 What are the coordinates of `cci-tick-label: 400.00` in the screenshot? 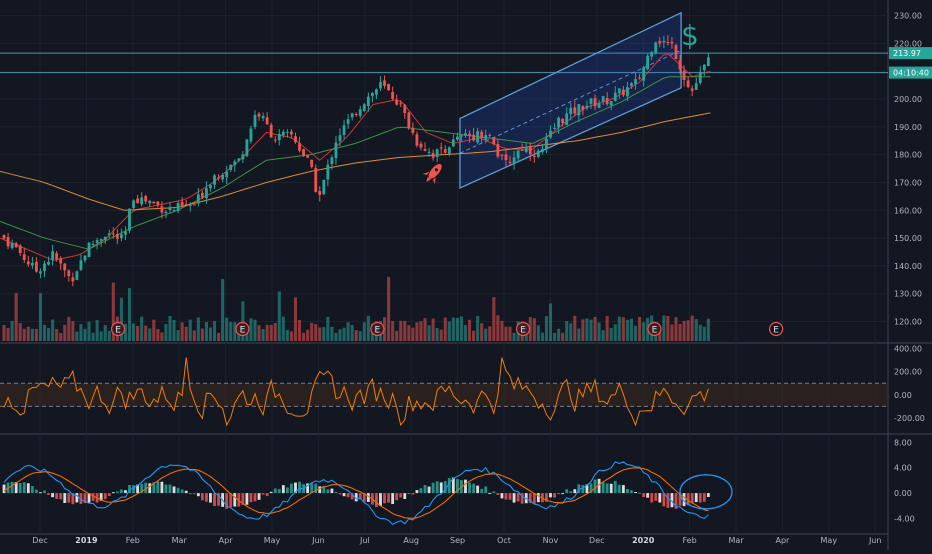 It's located at (908, 348).